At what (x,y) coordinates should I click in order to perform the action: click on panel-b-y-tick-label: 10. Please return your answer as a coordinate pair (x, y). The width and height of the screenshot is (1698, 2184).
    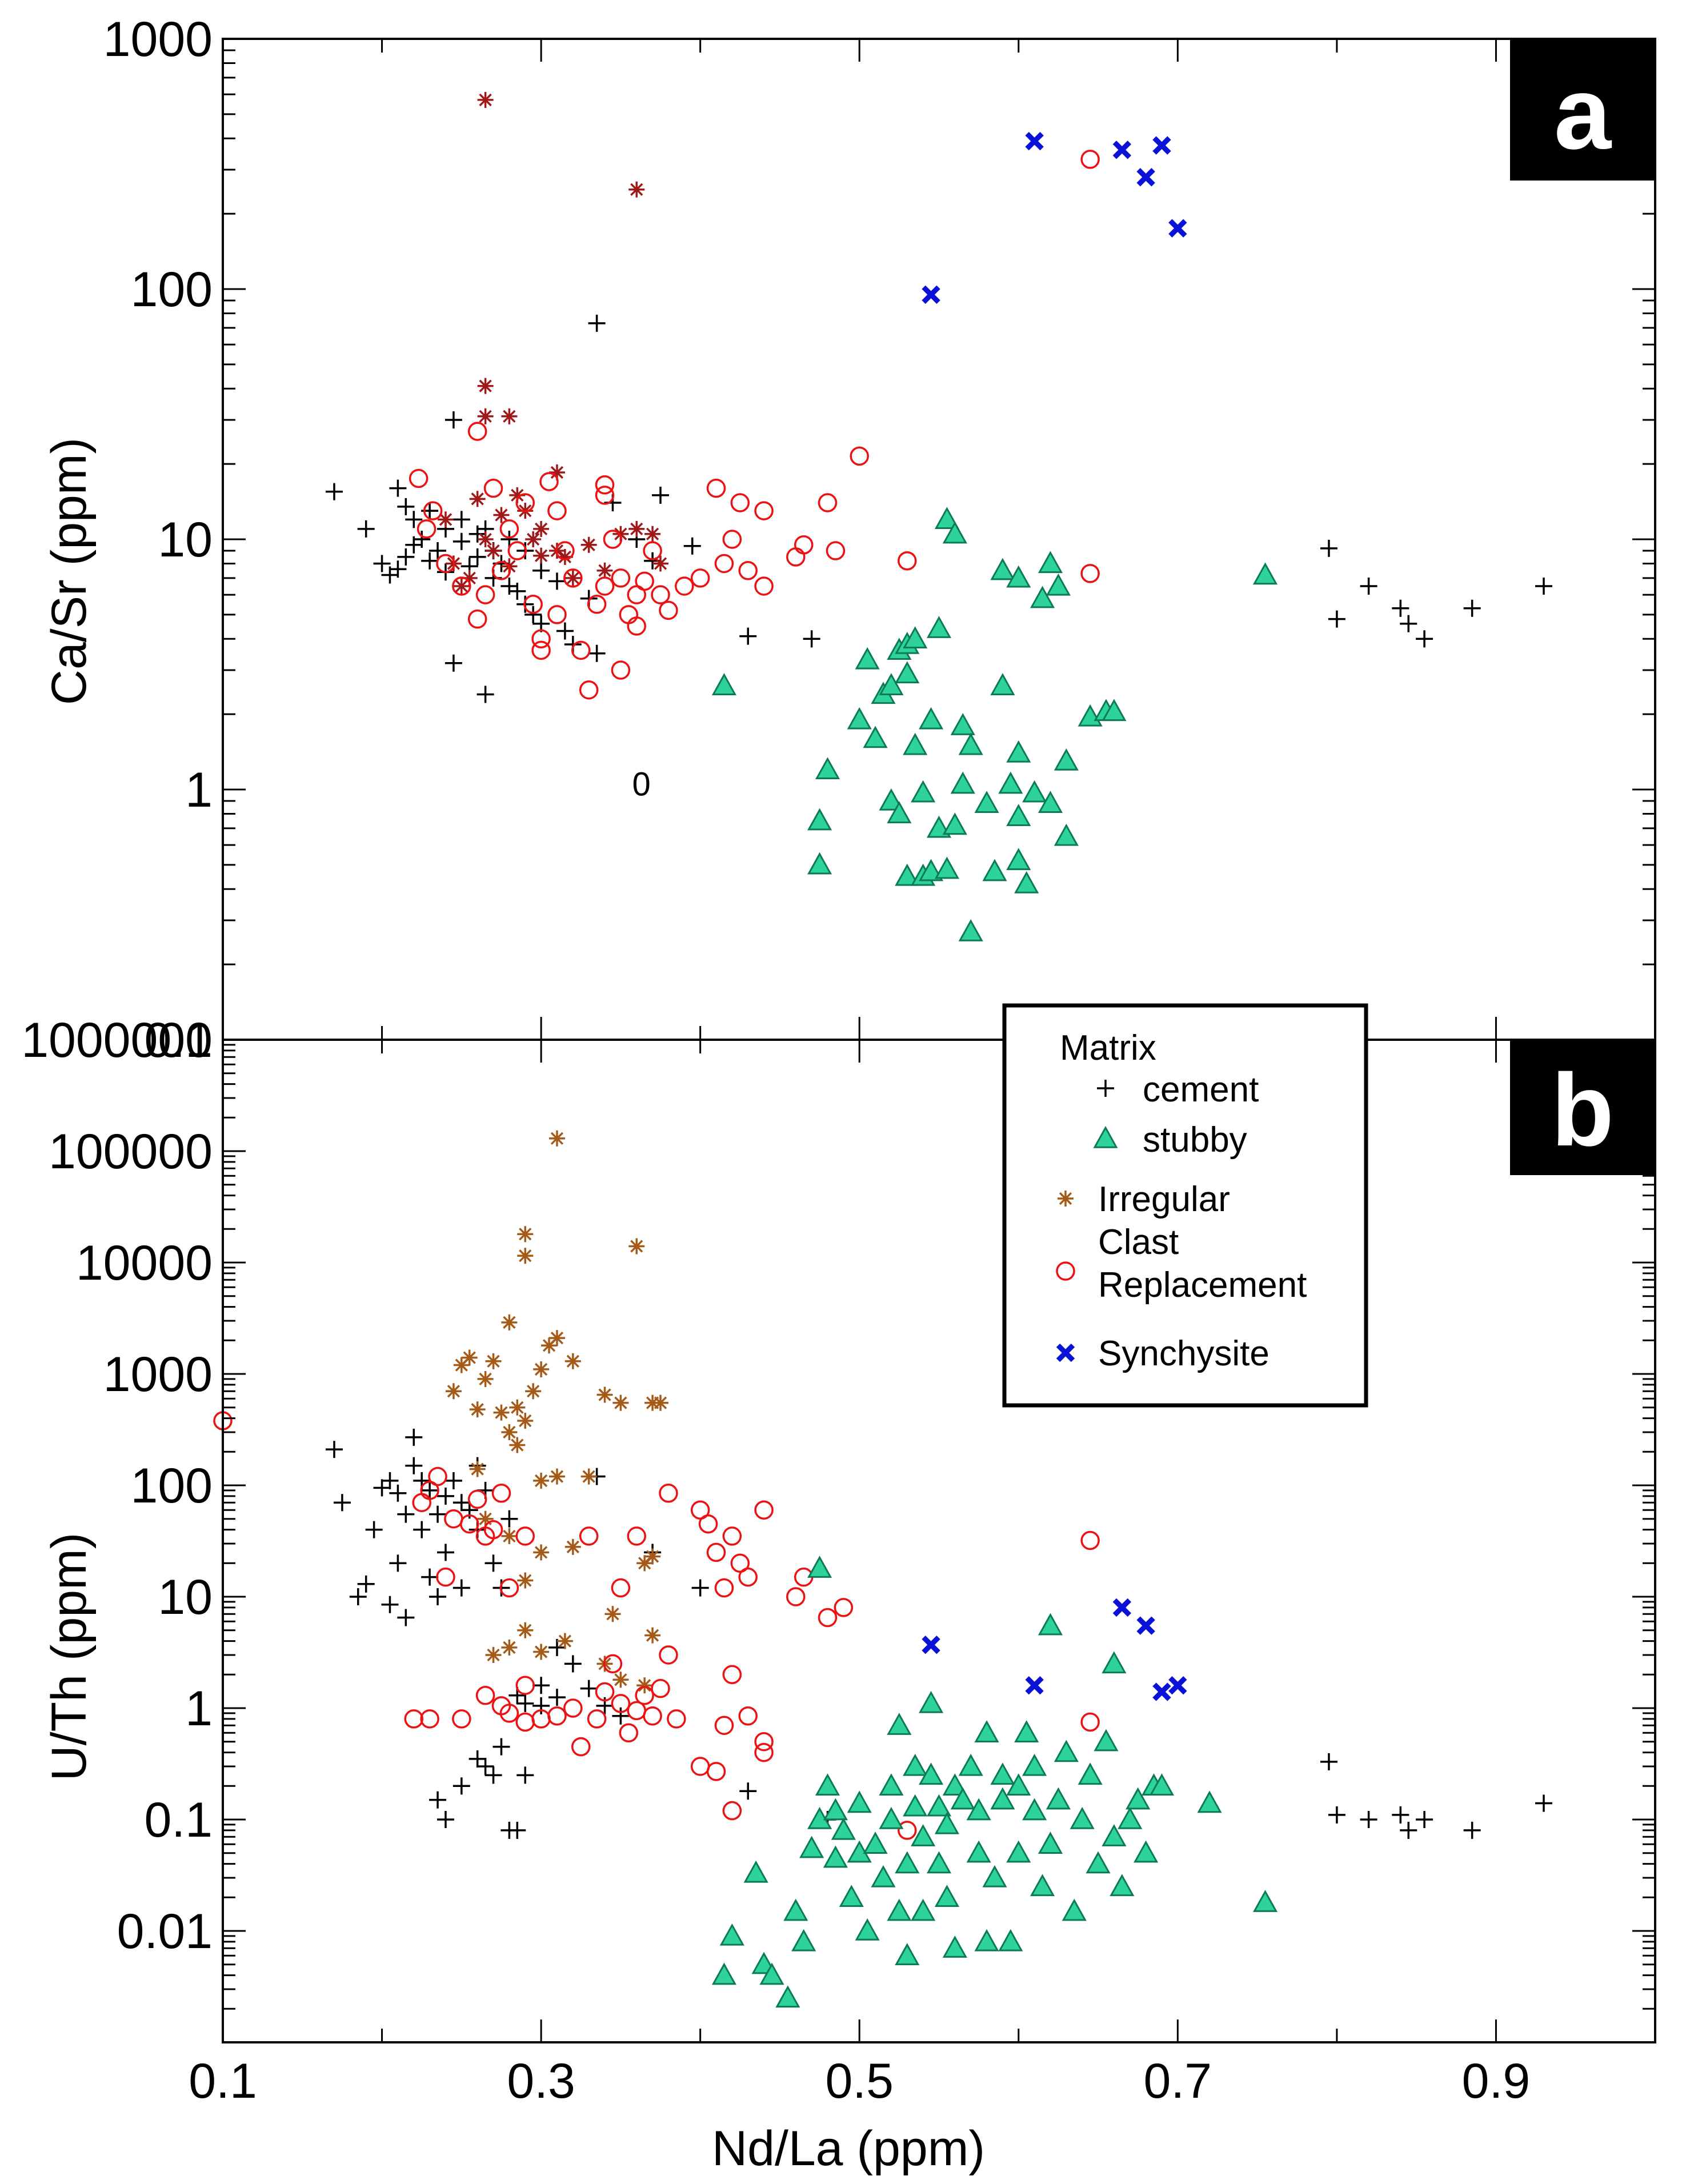
    Looking at the image, I should click on (185, 1597).